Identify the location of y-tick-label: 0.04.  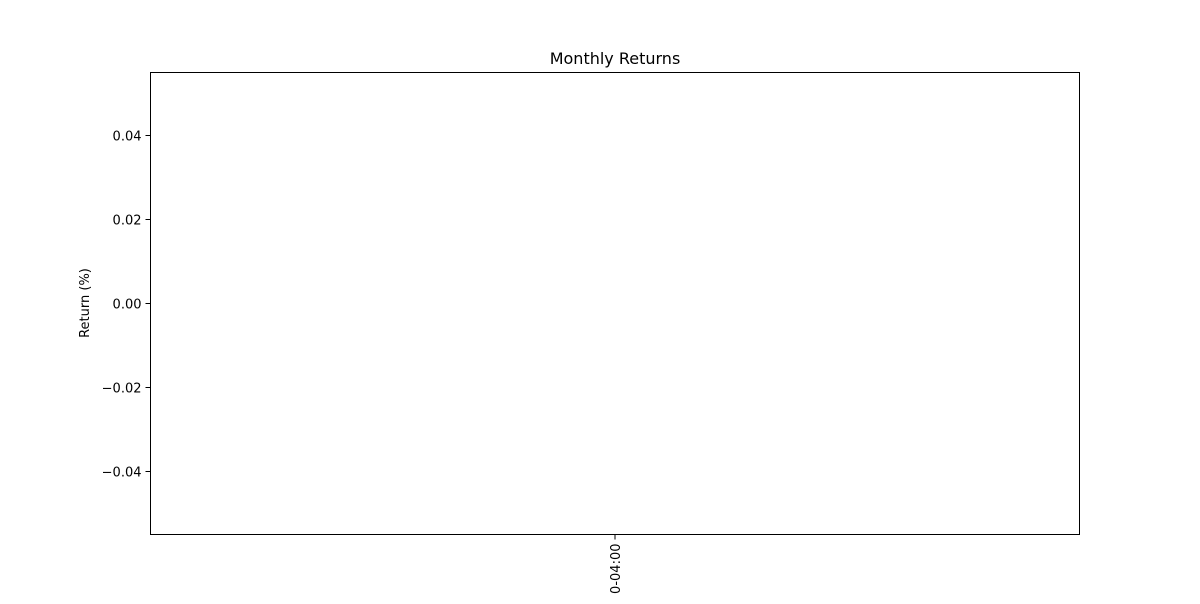
(127, 137).